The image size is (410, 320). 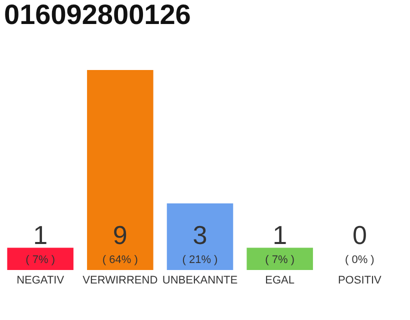 I want to click on x-tick-label: POSITIV, so click(x=360, y=280).